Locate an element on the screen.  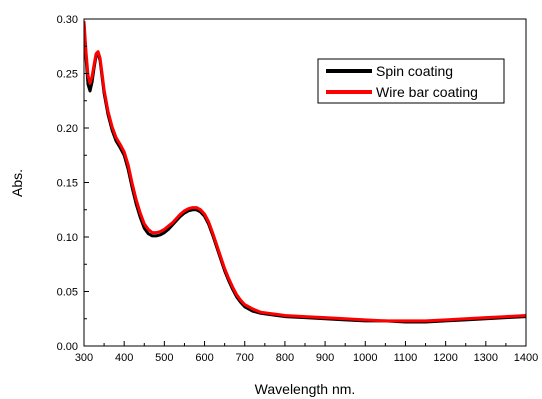
x-tick-label: 600 is located at coordinates (204, 358).